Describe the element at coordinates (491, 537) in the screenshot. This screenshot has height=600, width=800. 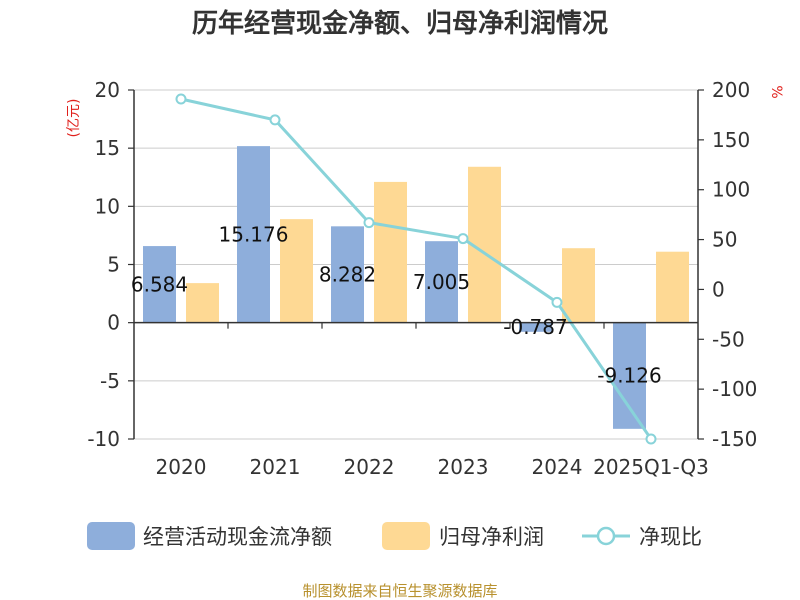
I see `legend-label-net-profit: 归母净利润` at that location.